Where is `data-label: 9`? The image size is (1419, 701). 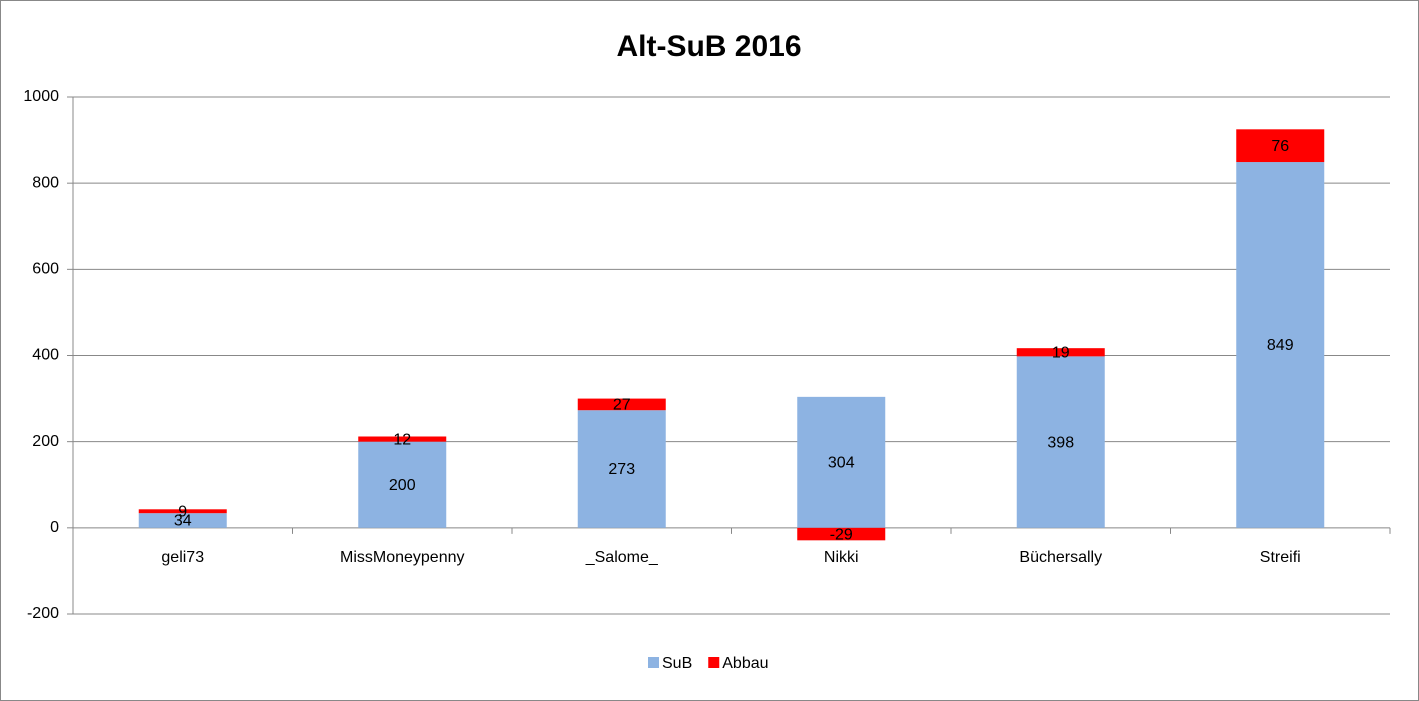
data-label: 9 is located at coordinates (182, 511).